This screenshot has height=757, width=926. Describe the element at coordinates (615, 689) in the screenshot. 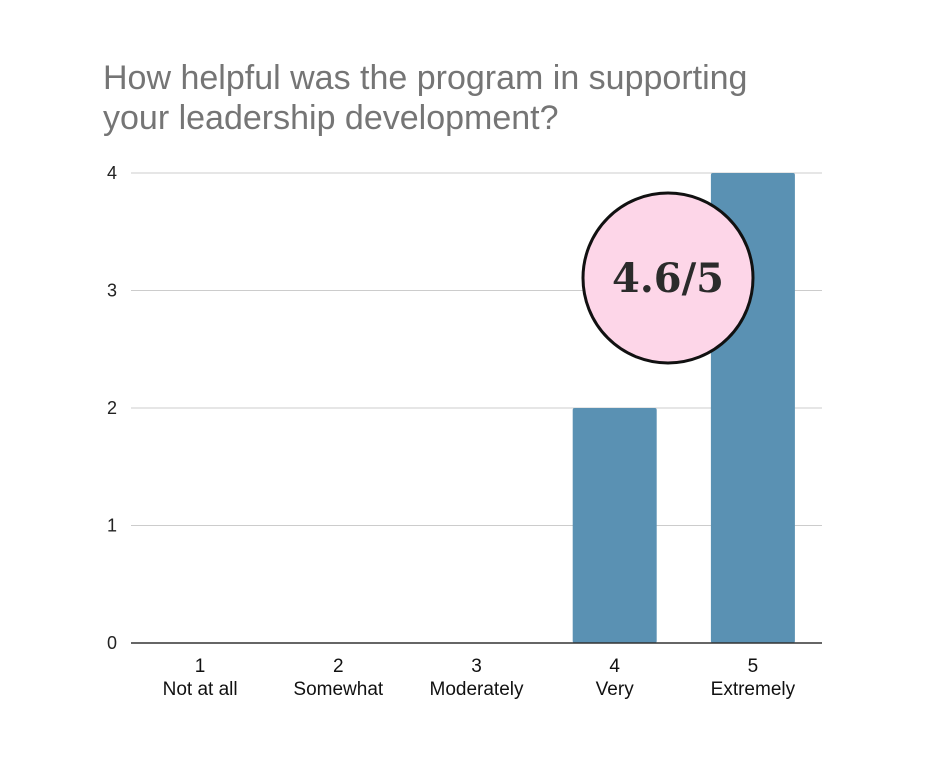

I see `x-tick-label: Very` at that location.